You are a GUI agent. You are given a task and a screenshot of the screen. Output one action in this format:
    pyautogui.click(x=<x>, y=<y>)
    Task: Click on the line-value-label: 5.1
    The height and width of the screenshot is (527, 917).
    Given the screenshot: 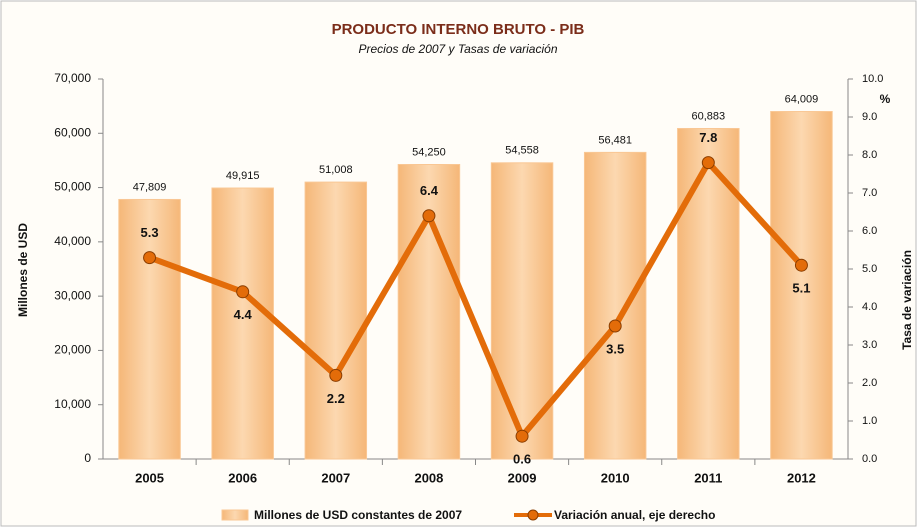 What is the action you would take?
    pyautogui.click(x=801, y=288)
    